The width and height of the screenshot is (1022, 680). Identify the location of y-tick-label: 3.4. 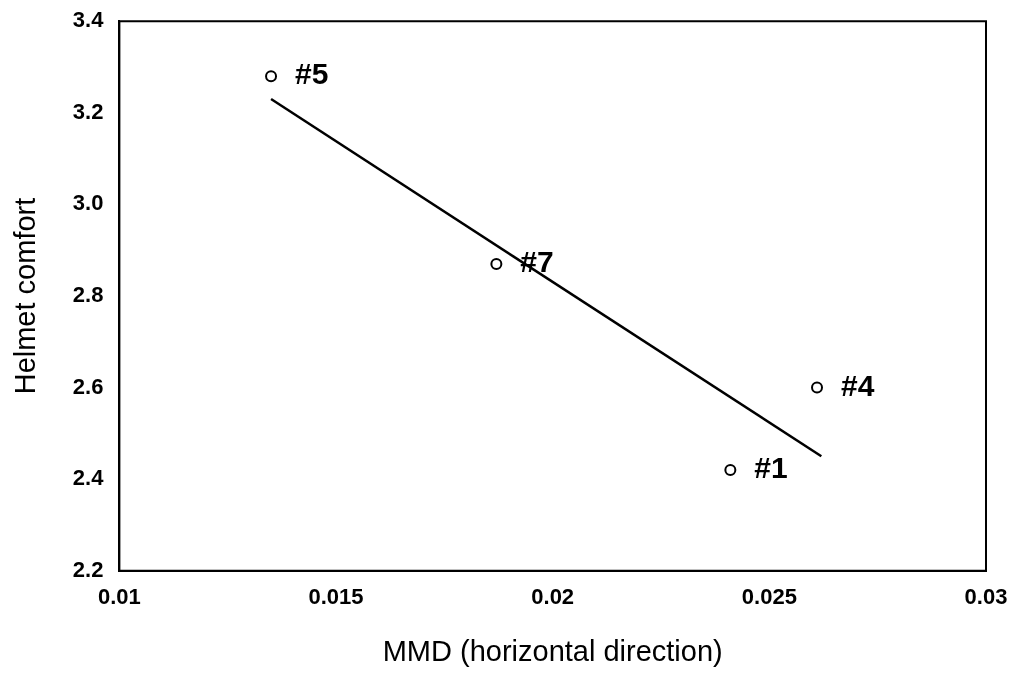
(88, 20).